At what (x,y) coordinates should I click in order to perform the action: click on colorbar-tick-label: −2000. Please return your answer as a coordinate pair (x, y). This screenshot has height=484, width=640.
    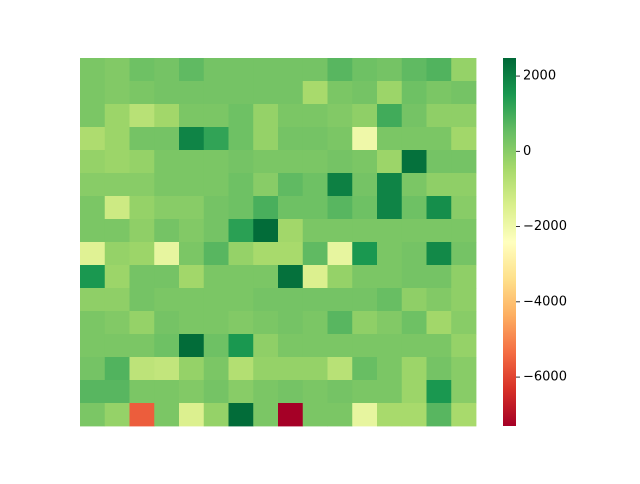
    Looking at the image, I should click on (545, 226).